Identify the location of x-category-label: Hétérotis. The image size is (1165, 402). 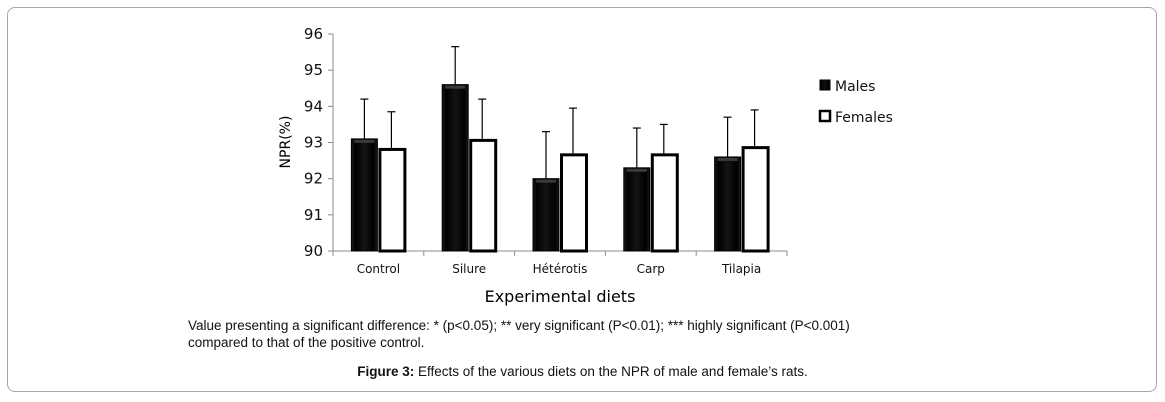
(560, 269).